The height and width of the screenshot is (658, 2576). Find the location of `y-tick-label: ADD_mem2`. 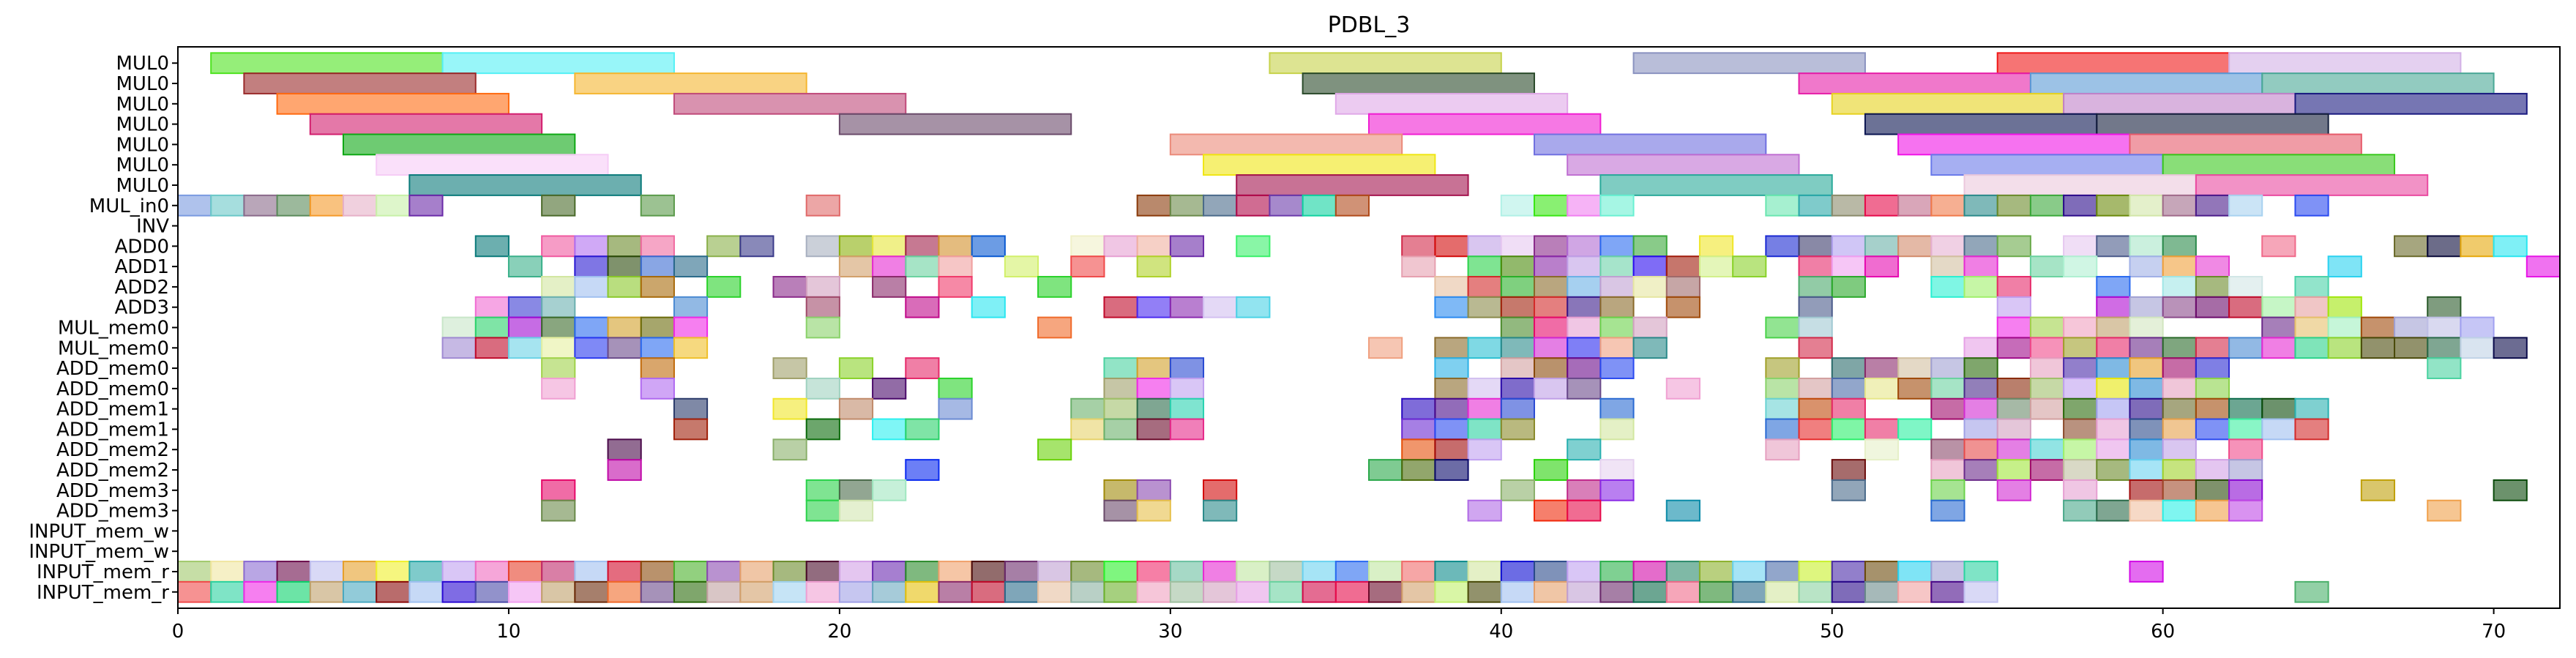

y-tick-label: ADD_mem2 is located at coordinates (112, 450).